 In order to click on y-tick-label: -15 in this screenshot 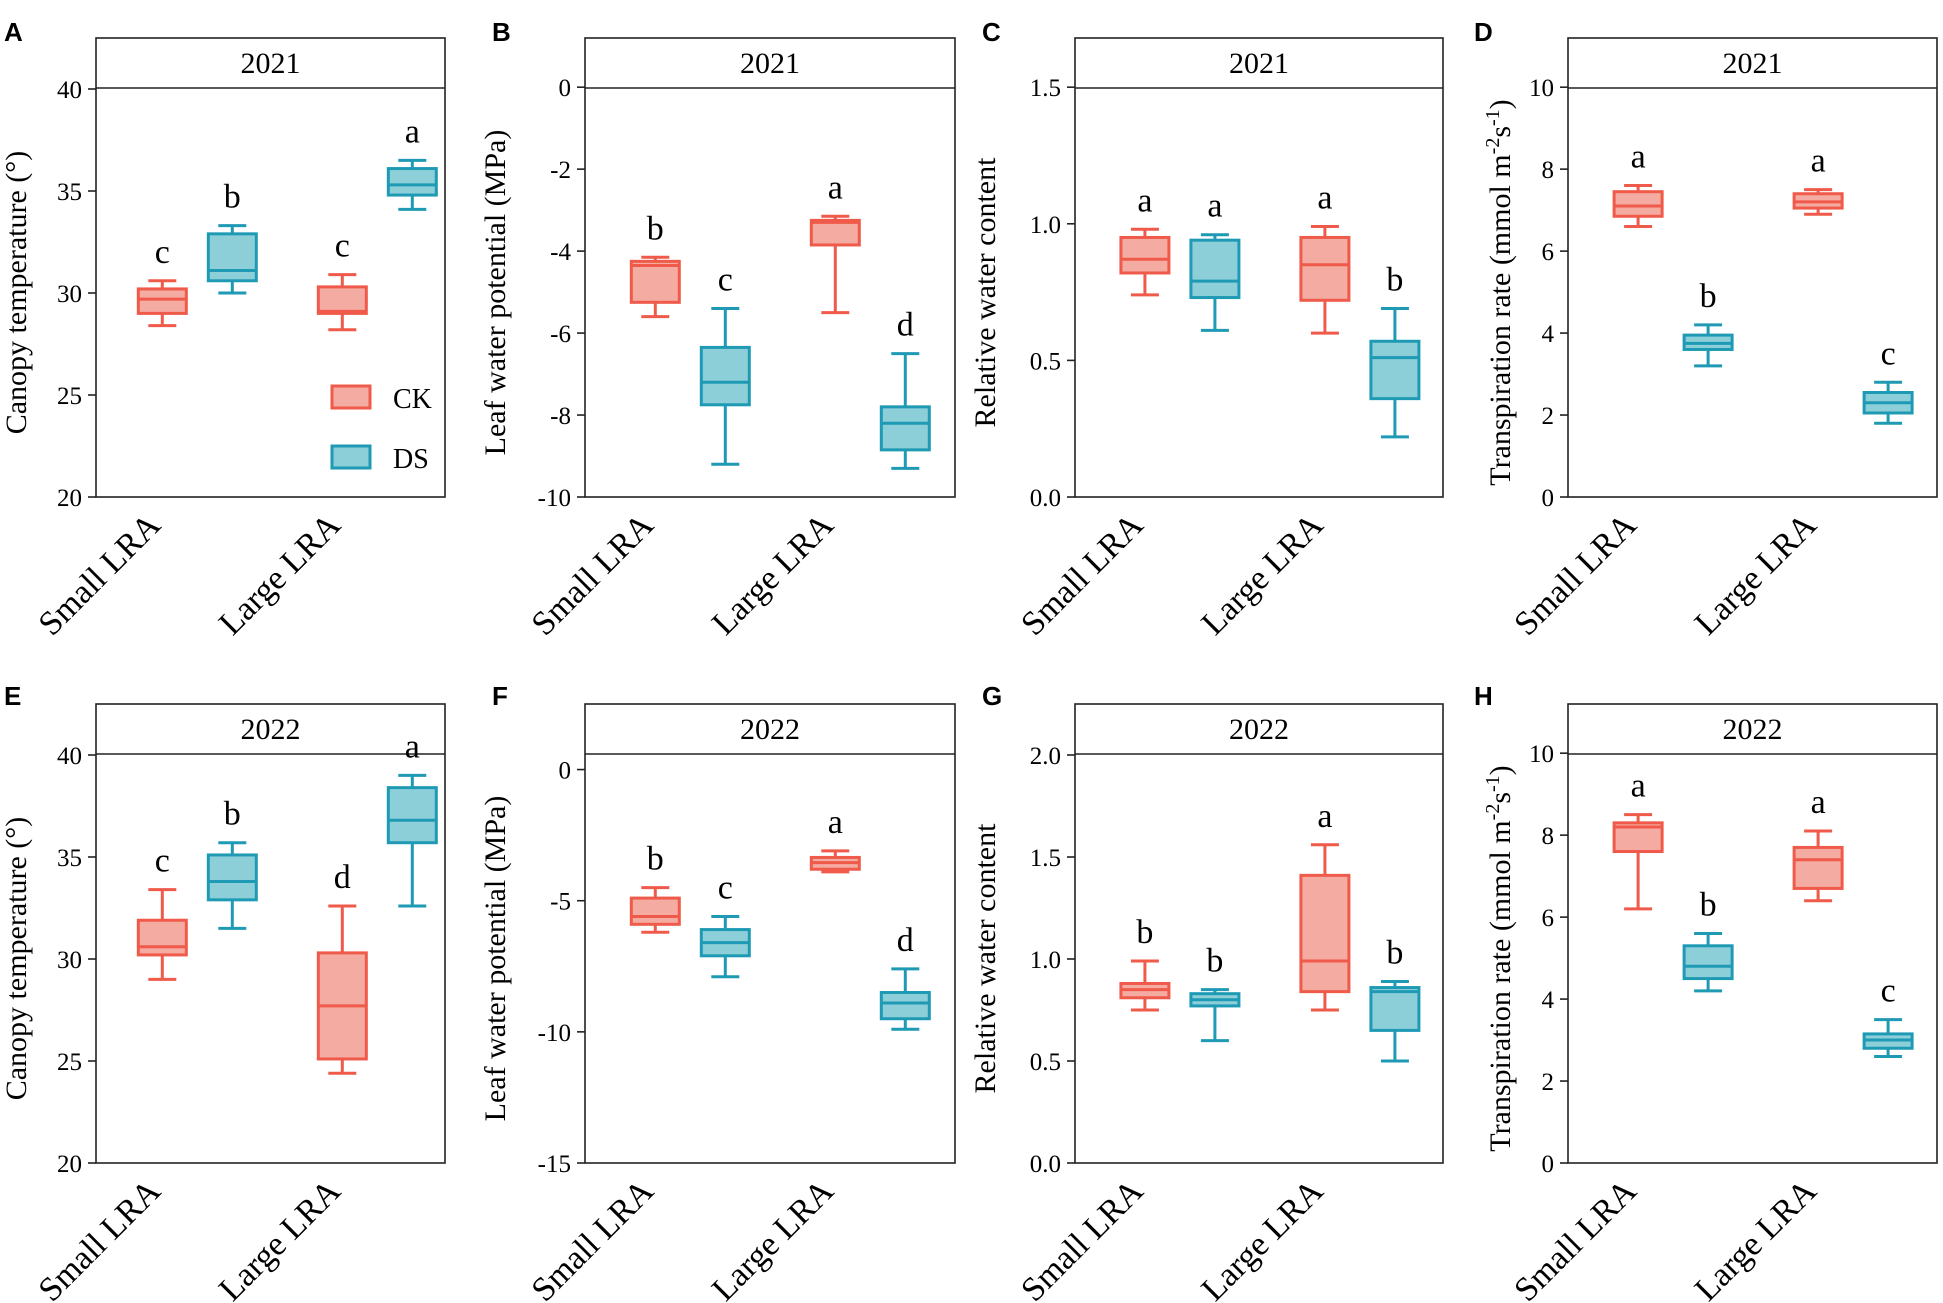, I will do `click(554, 1164)`.